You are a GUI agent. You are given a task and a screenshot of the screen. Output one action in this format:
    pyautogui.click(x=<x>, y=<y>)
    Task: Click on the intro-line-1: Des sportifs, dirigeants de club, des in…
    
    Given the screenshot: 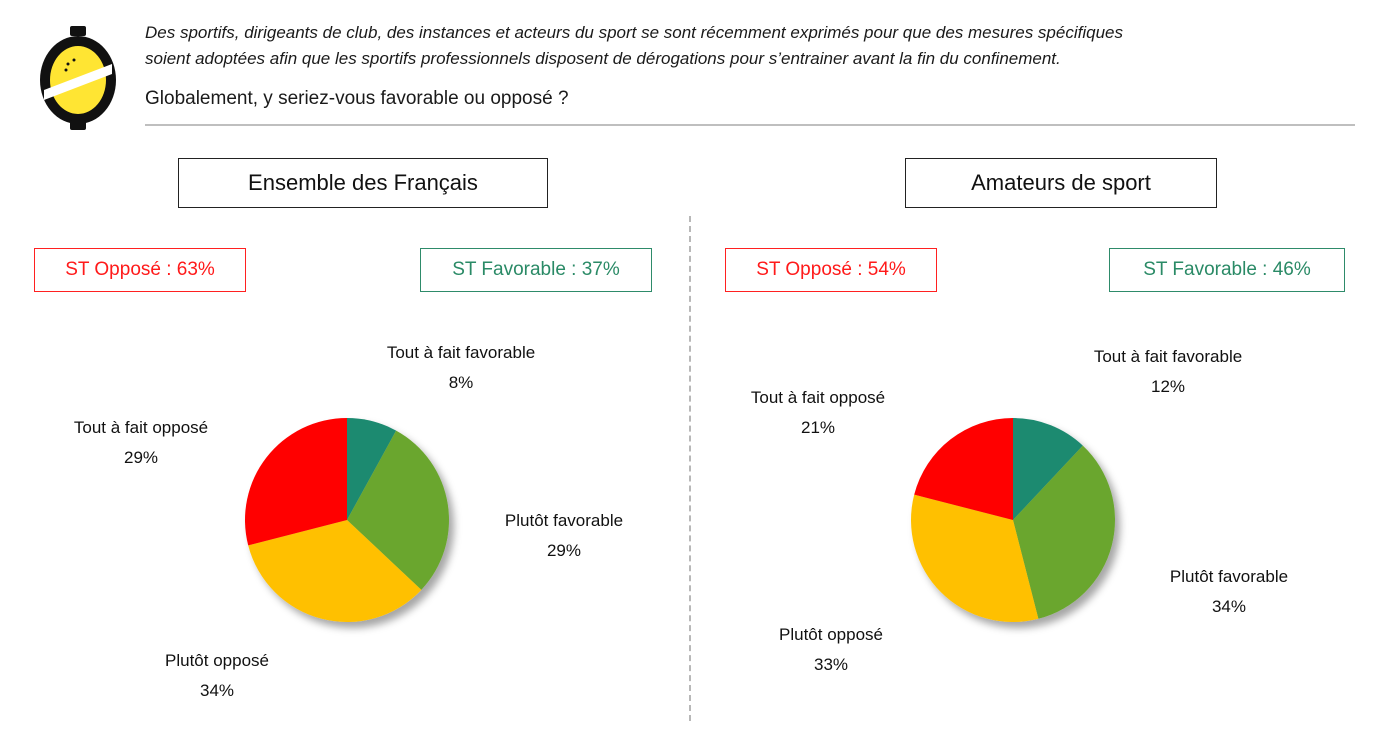 What is the action you would take?
    pyautogui.click(x=634, y=32)
    